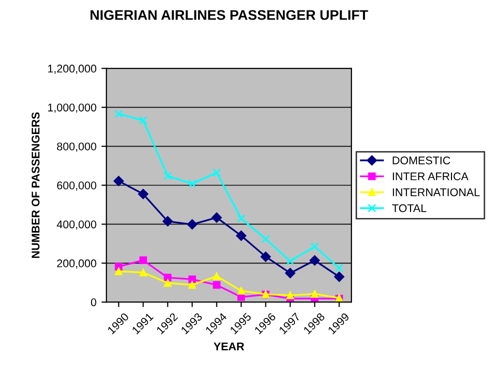 Image resolution: width=495 pixels, height=380 pixels. I want to click on y-tick-label: 400,000, so click(76, 225).